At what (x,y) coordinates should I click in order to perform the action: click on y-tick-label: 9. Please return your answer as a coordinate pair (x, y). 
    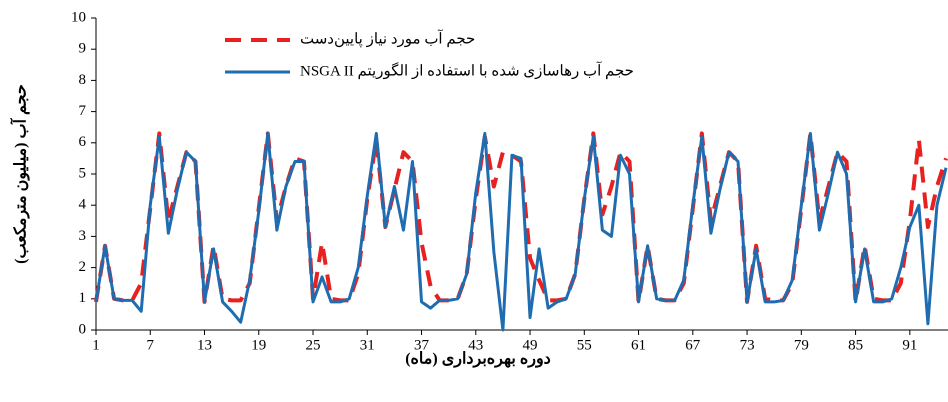
    Looking at the image, I should click on (83, 49).